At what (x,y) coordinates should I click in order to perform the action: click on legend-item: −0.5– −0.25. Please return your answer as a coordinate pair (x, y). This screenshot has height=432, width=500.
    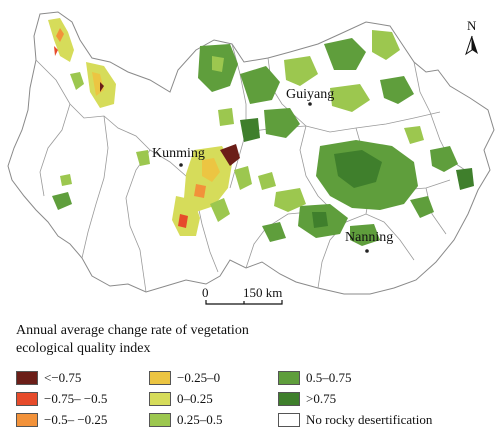
    Looking at the image, I should click on (61, 420).